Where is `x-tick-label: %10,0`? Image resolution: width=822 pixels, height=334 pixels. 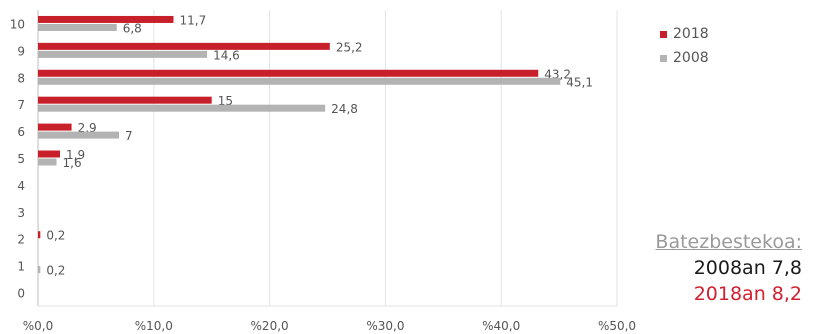 x-tick-label: %10,0 is located at coordinates (154, 326).